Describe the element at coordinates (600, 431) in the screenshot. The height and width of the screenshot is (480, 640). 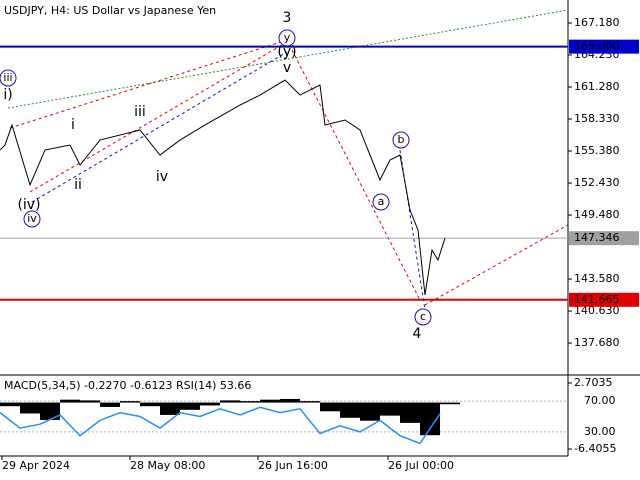
I see `y2-tick-label: 30.00` at that location.